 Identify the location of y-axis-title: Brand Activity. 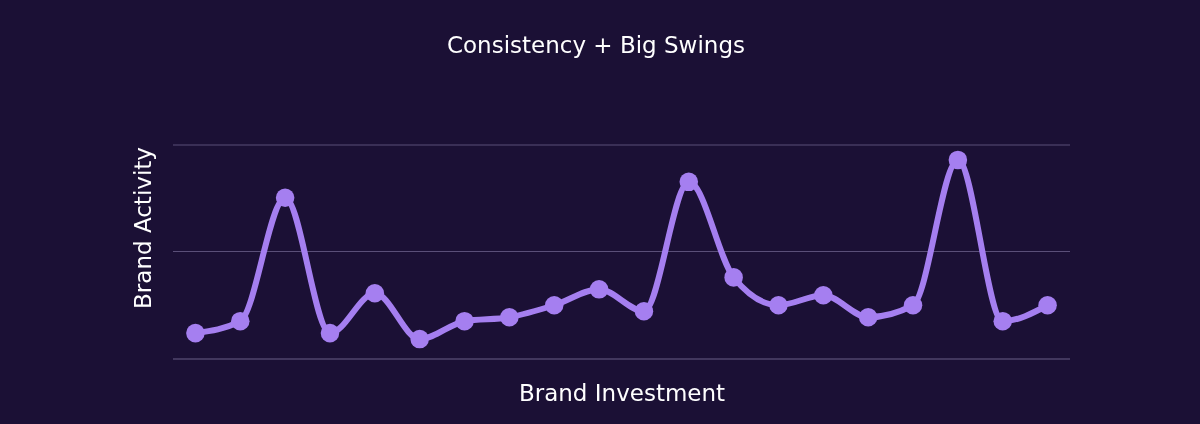
(143, 228).